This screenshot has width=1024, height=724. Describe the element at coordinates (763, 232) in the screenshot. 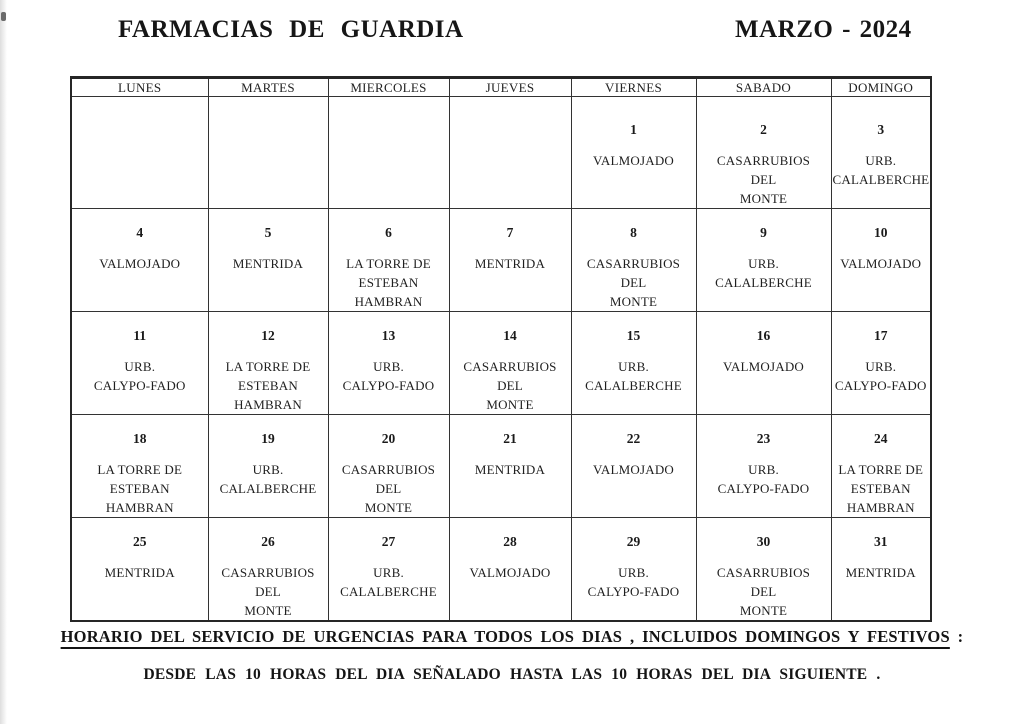

I see `day-number: 9` at that location.